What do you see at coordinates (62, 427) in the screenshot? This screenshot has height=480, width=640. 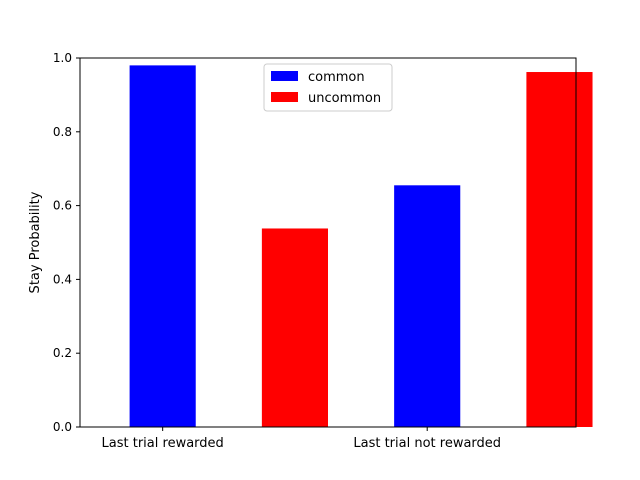 I see `y-tick-label: 0.0` at bounding box center [62, 427].